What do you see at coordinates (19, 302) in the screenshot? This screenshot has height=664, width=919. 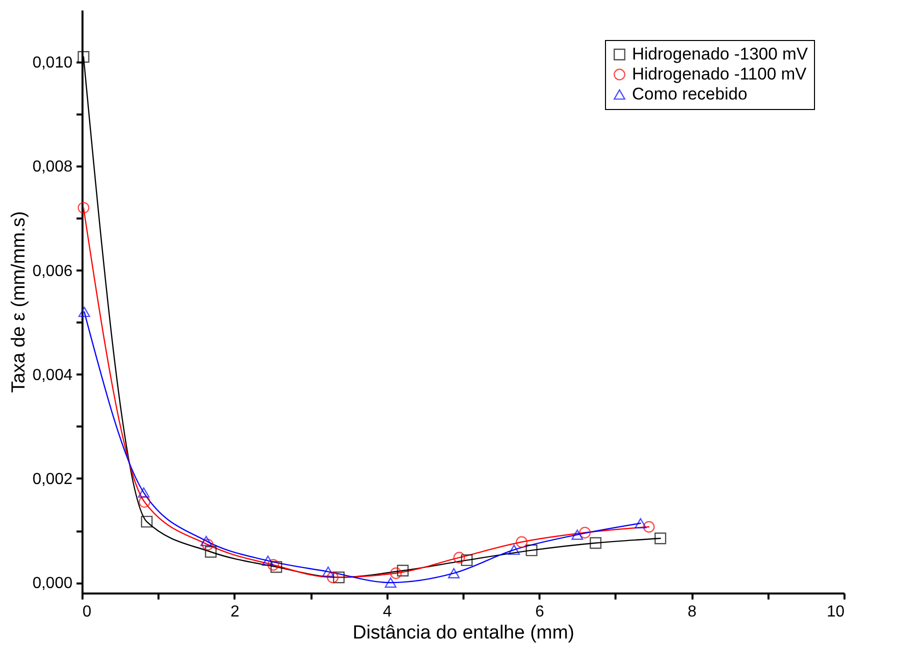 I see `y-axis-title: Taxa de ε (mm/mm.s)` at bounding box center [19, 302].